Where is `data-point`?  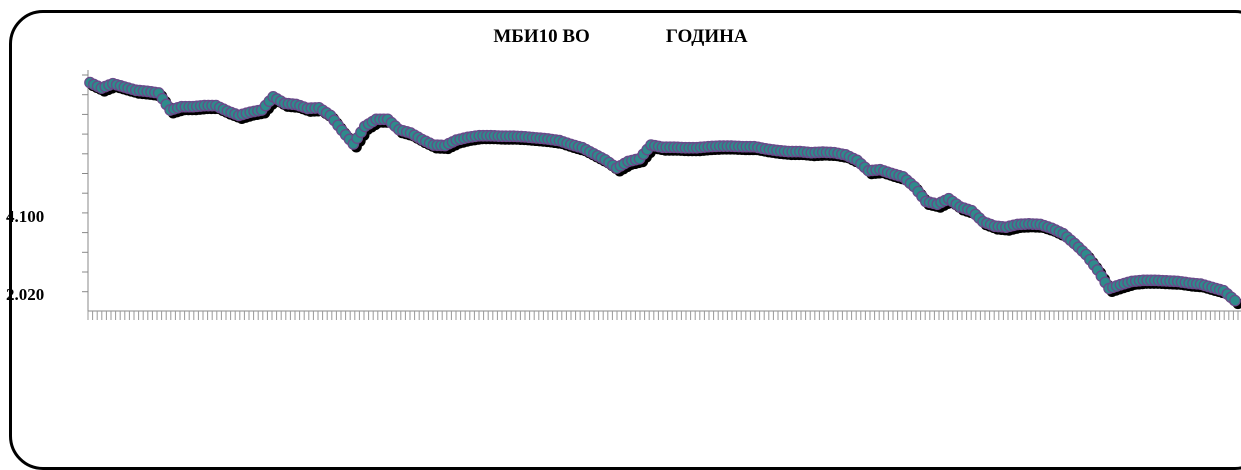
data-point is located at coordinates (1235, 300).